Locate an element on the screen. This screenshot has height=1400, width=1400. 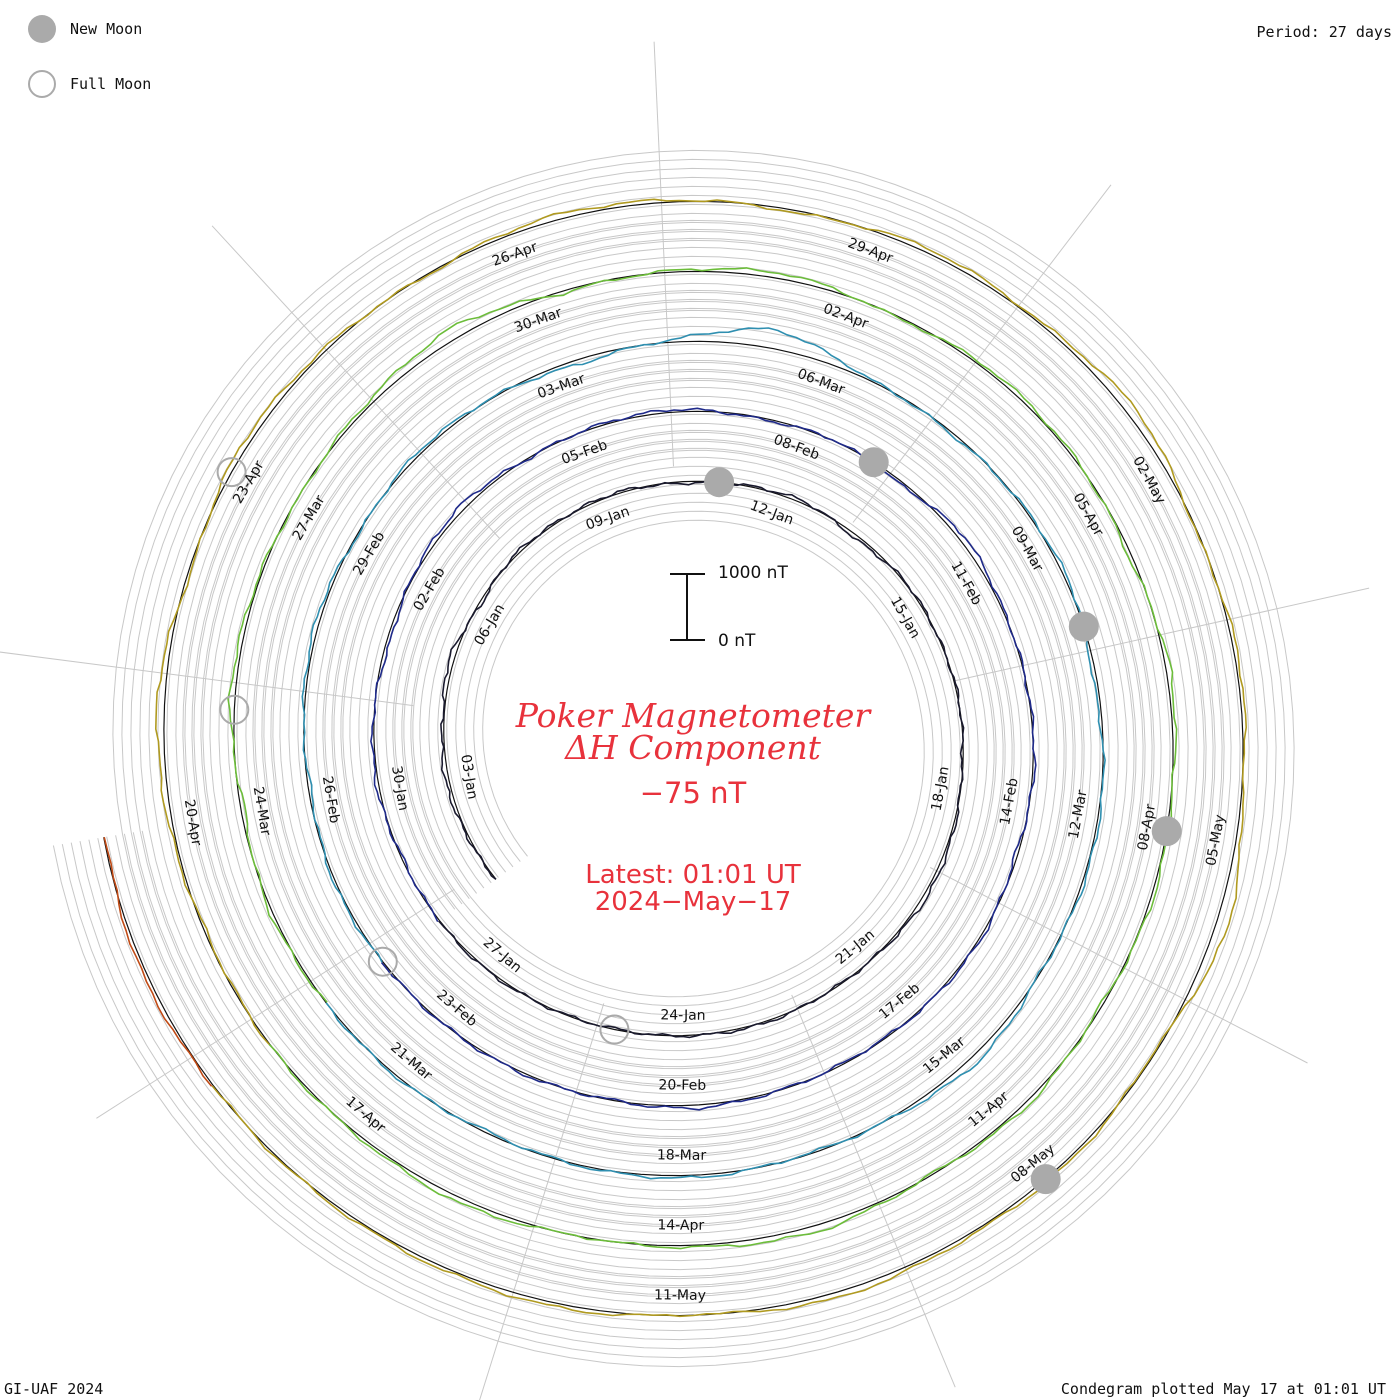
footer-credit: GI-UAF 2024 is located at coordinates (54, 1389).